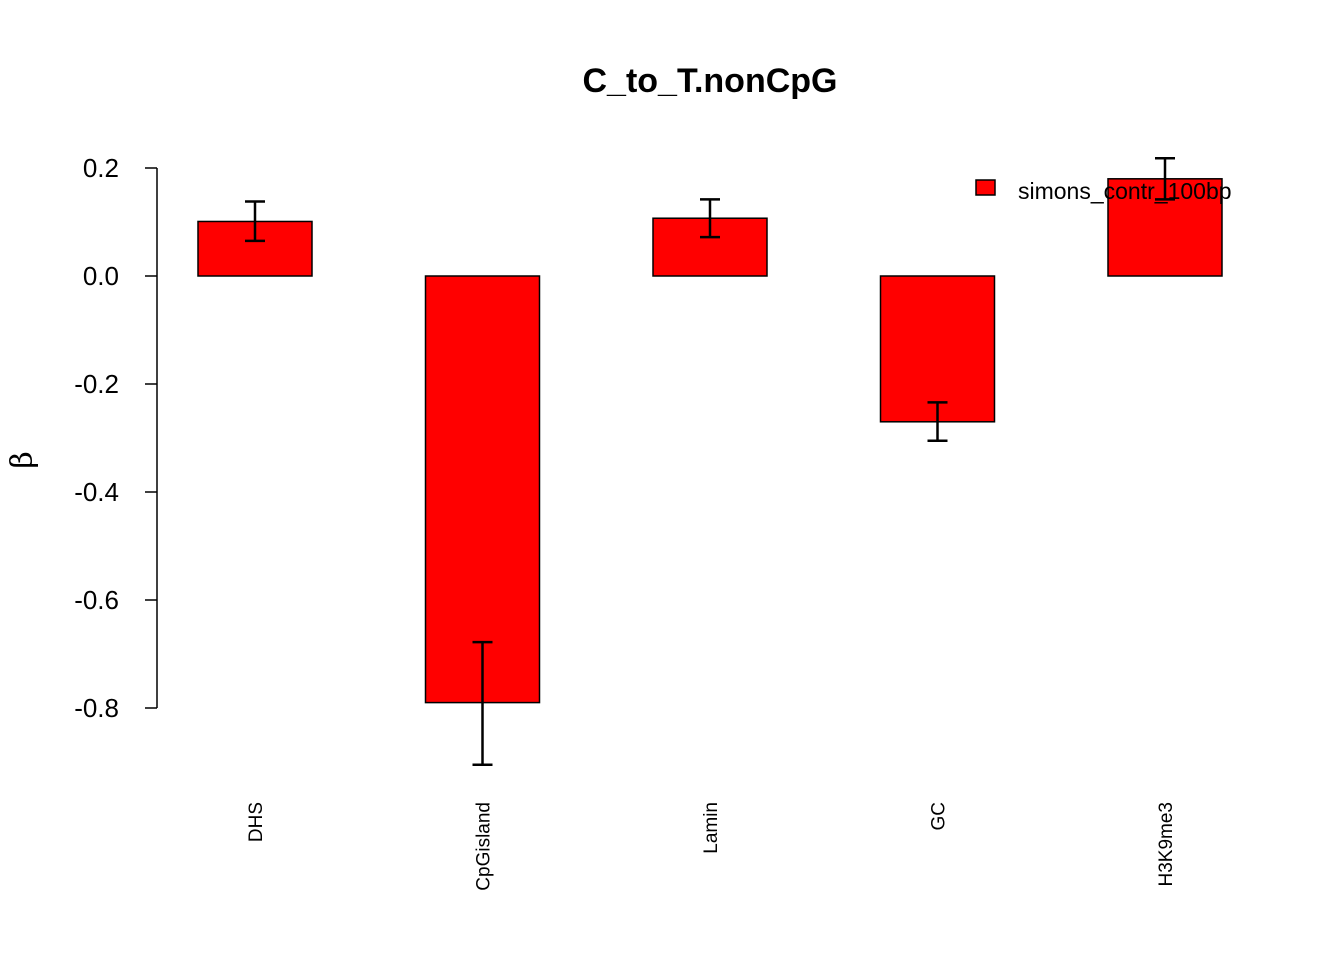  Describe the element at coordinates (484, 846) in the screenshot. I see `x-tick-label: CpGisland` at that location.